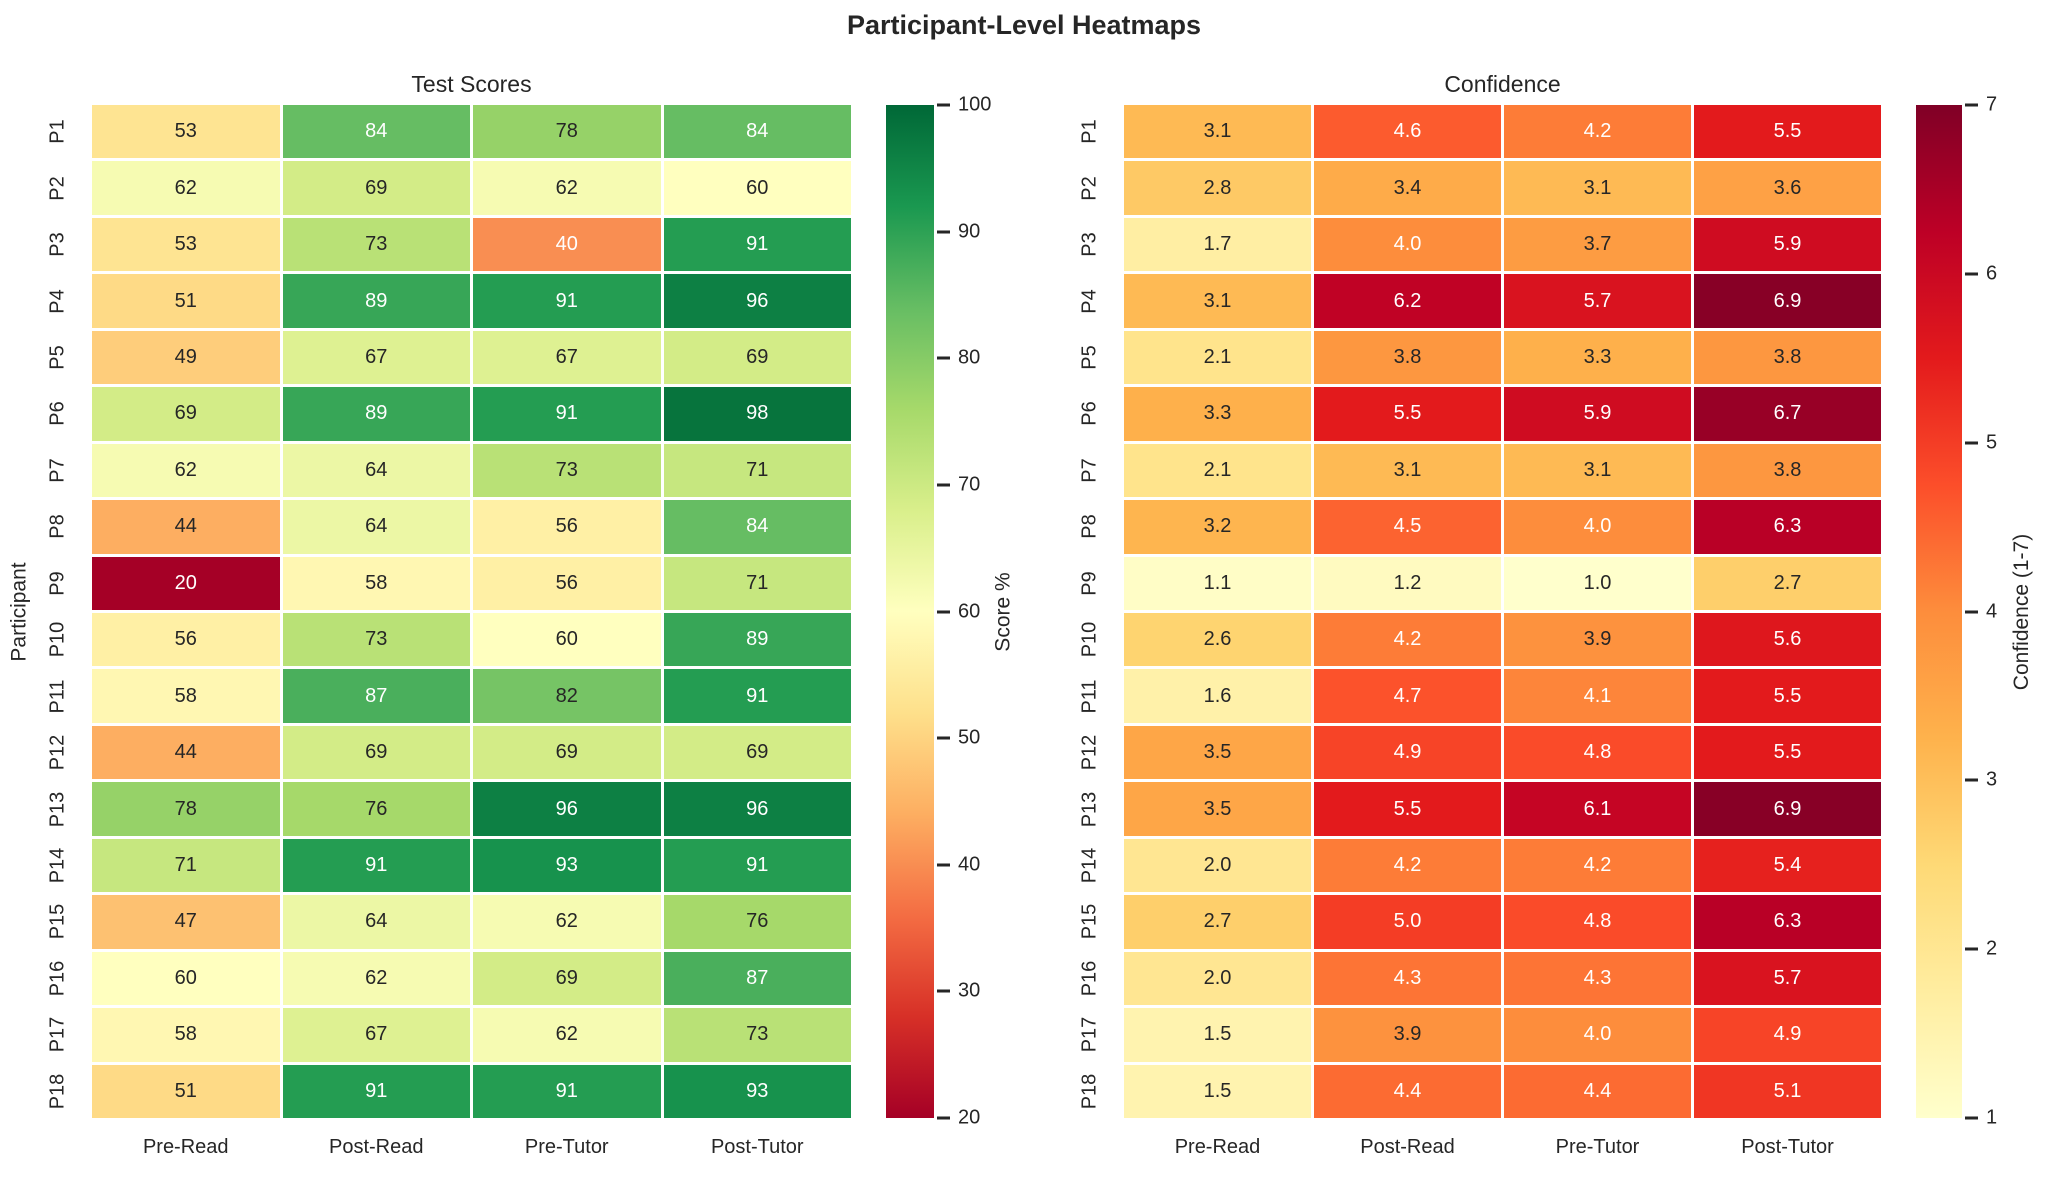  Describe the element at coordinates (1939, 611) in the screenshot. I see `colorbar-confidence` at that location.